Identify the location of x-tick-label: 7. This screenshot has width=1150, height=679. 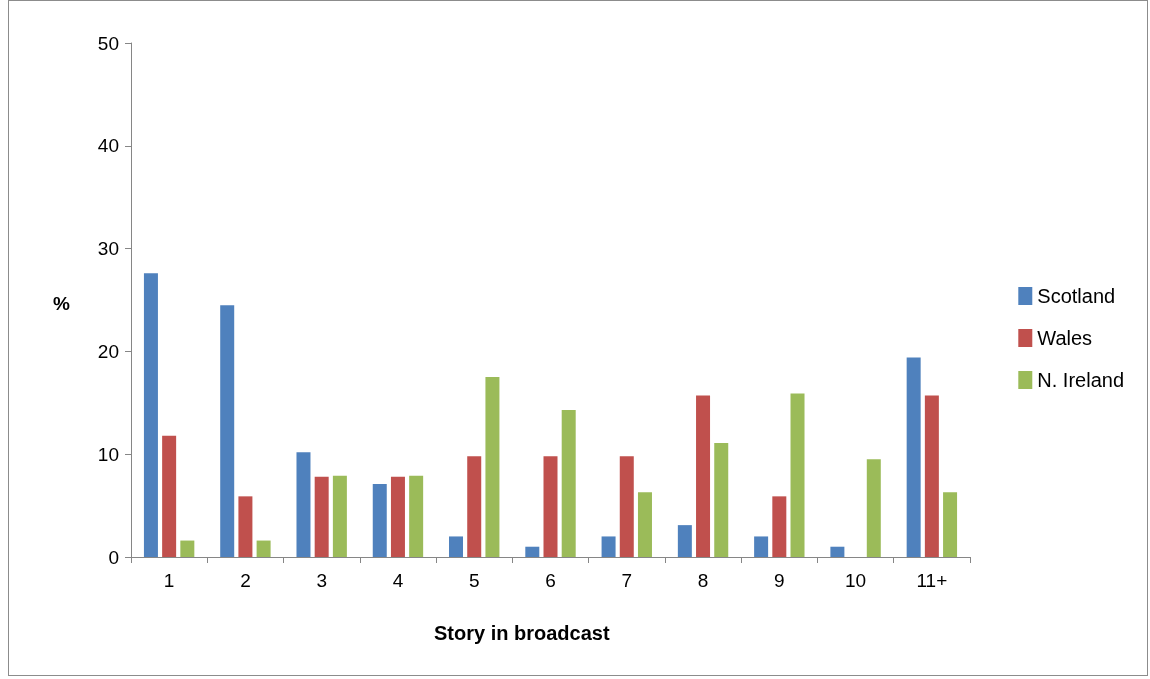
(627, 580).